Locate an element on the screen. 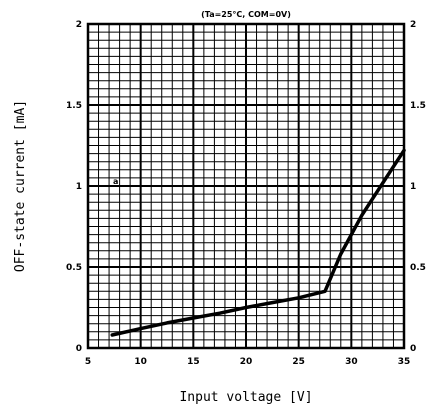 The width and height of the screenshot is (428, 409). x-tick-label: 35 is located at coordinates (404, 362).